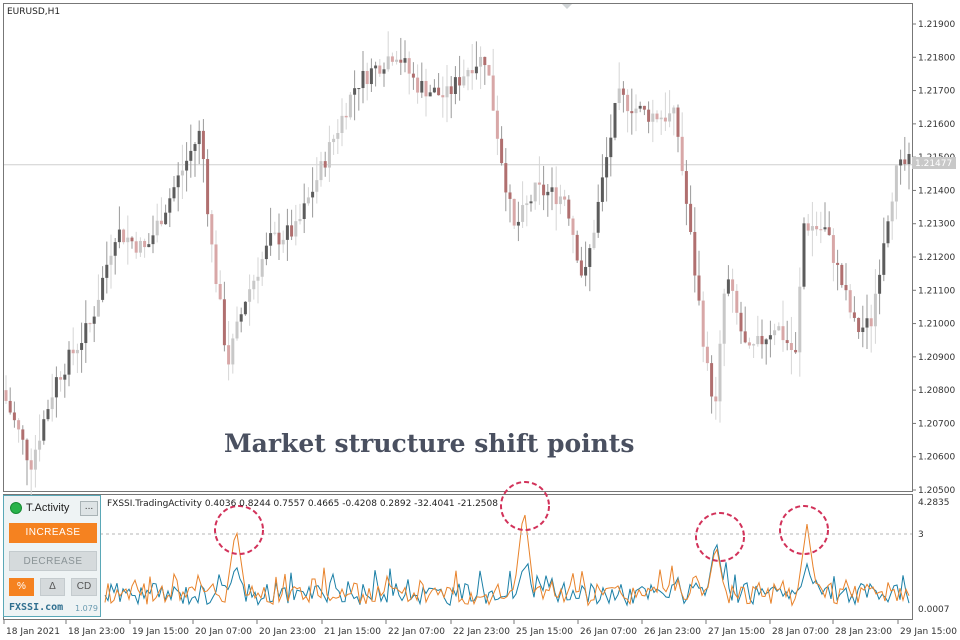  I want to click on scroll-marker-icon, so click(567, 6).